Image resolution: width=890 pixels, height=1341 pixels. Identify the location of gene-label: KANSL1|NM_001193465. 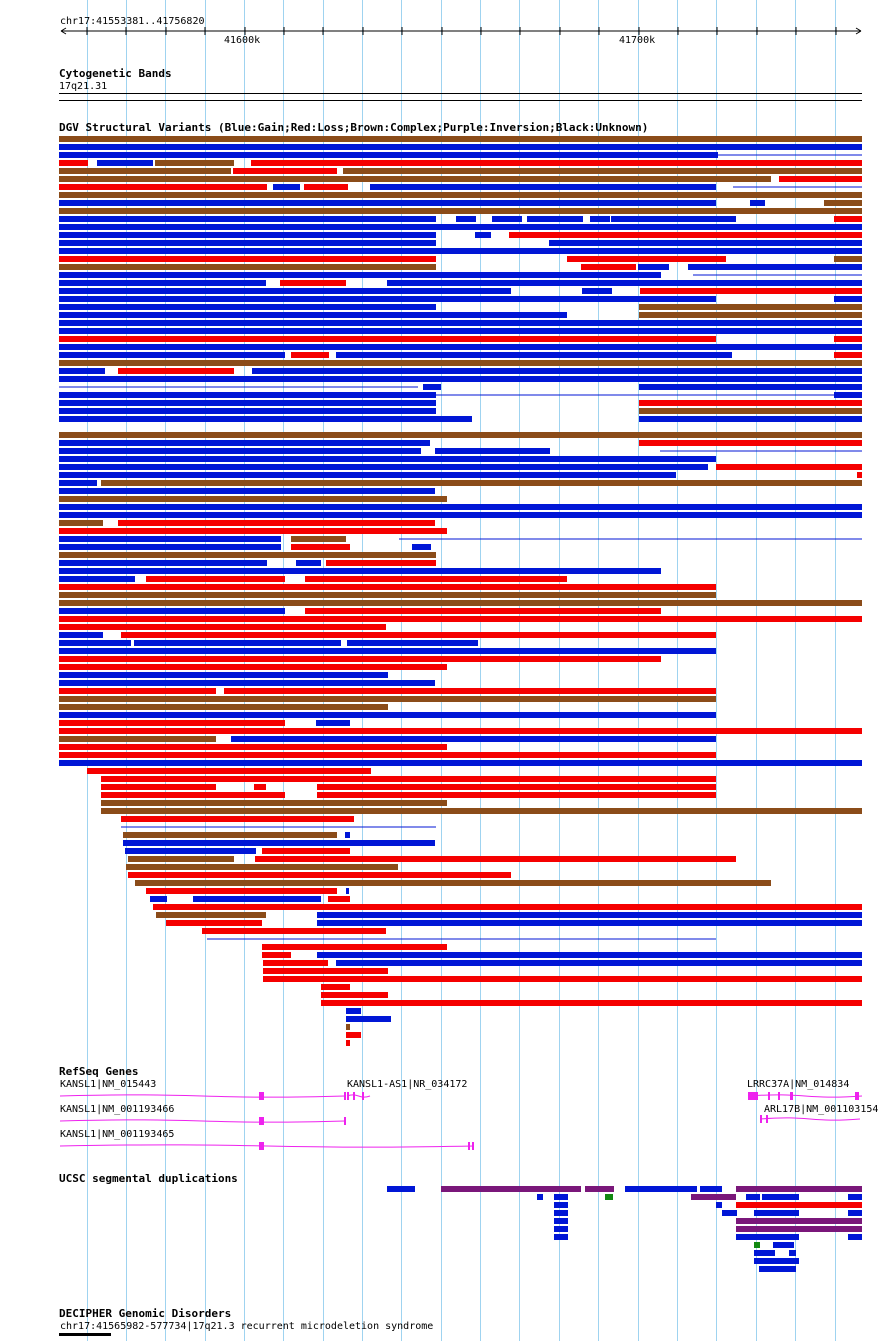
(117, 1134).